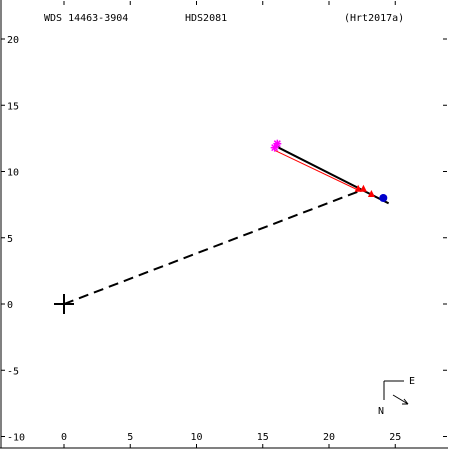  Describe the element at coordinates (395, 437) in the screenshot. I see `x-tick-label: 25` at that location.